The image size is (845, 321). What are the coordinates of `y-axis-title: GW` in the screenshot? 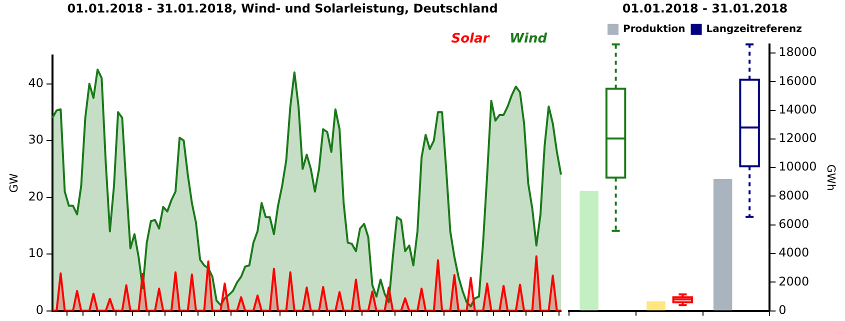 It's located at (13, 183).